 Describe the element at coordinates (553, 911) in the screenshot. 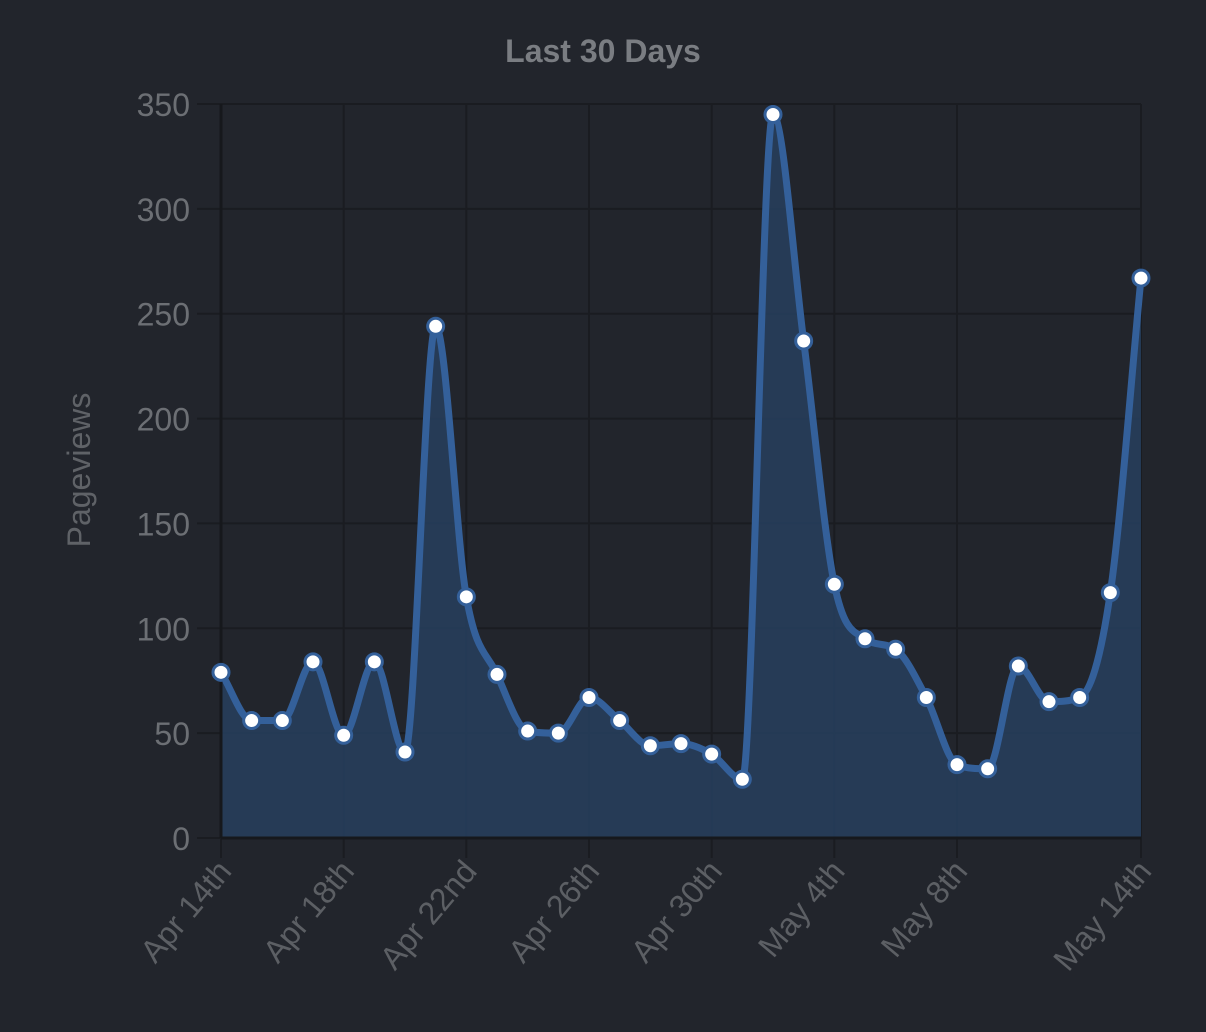

I see `x-tick-label: Apr 26th` at that location.